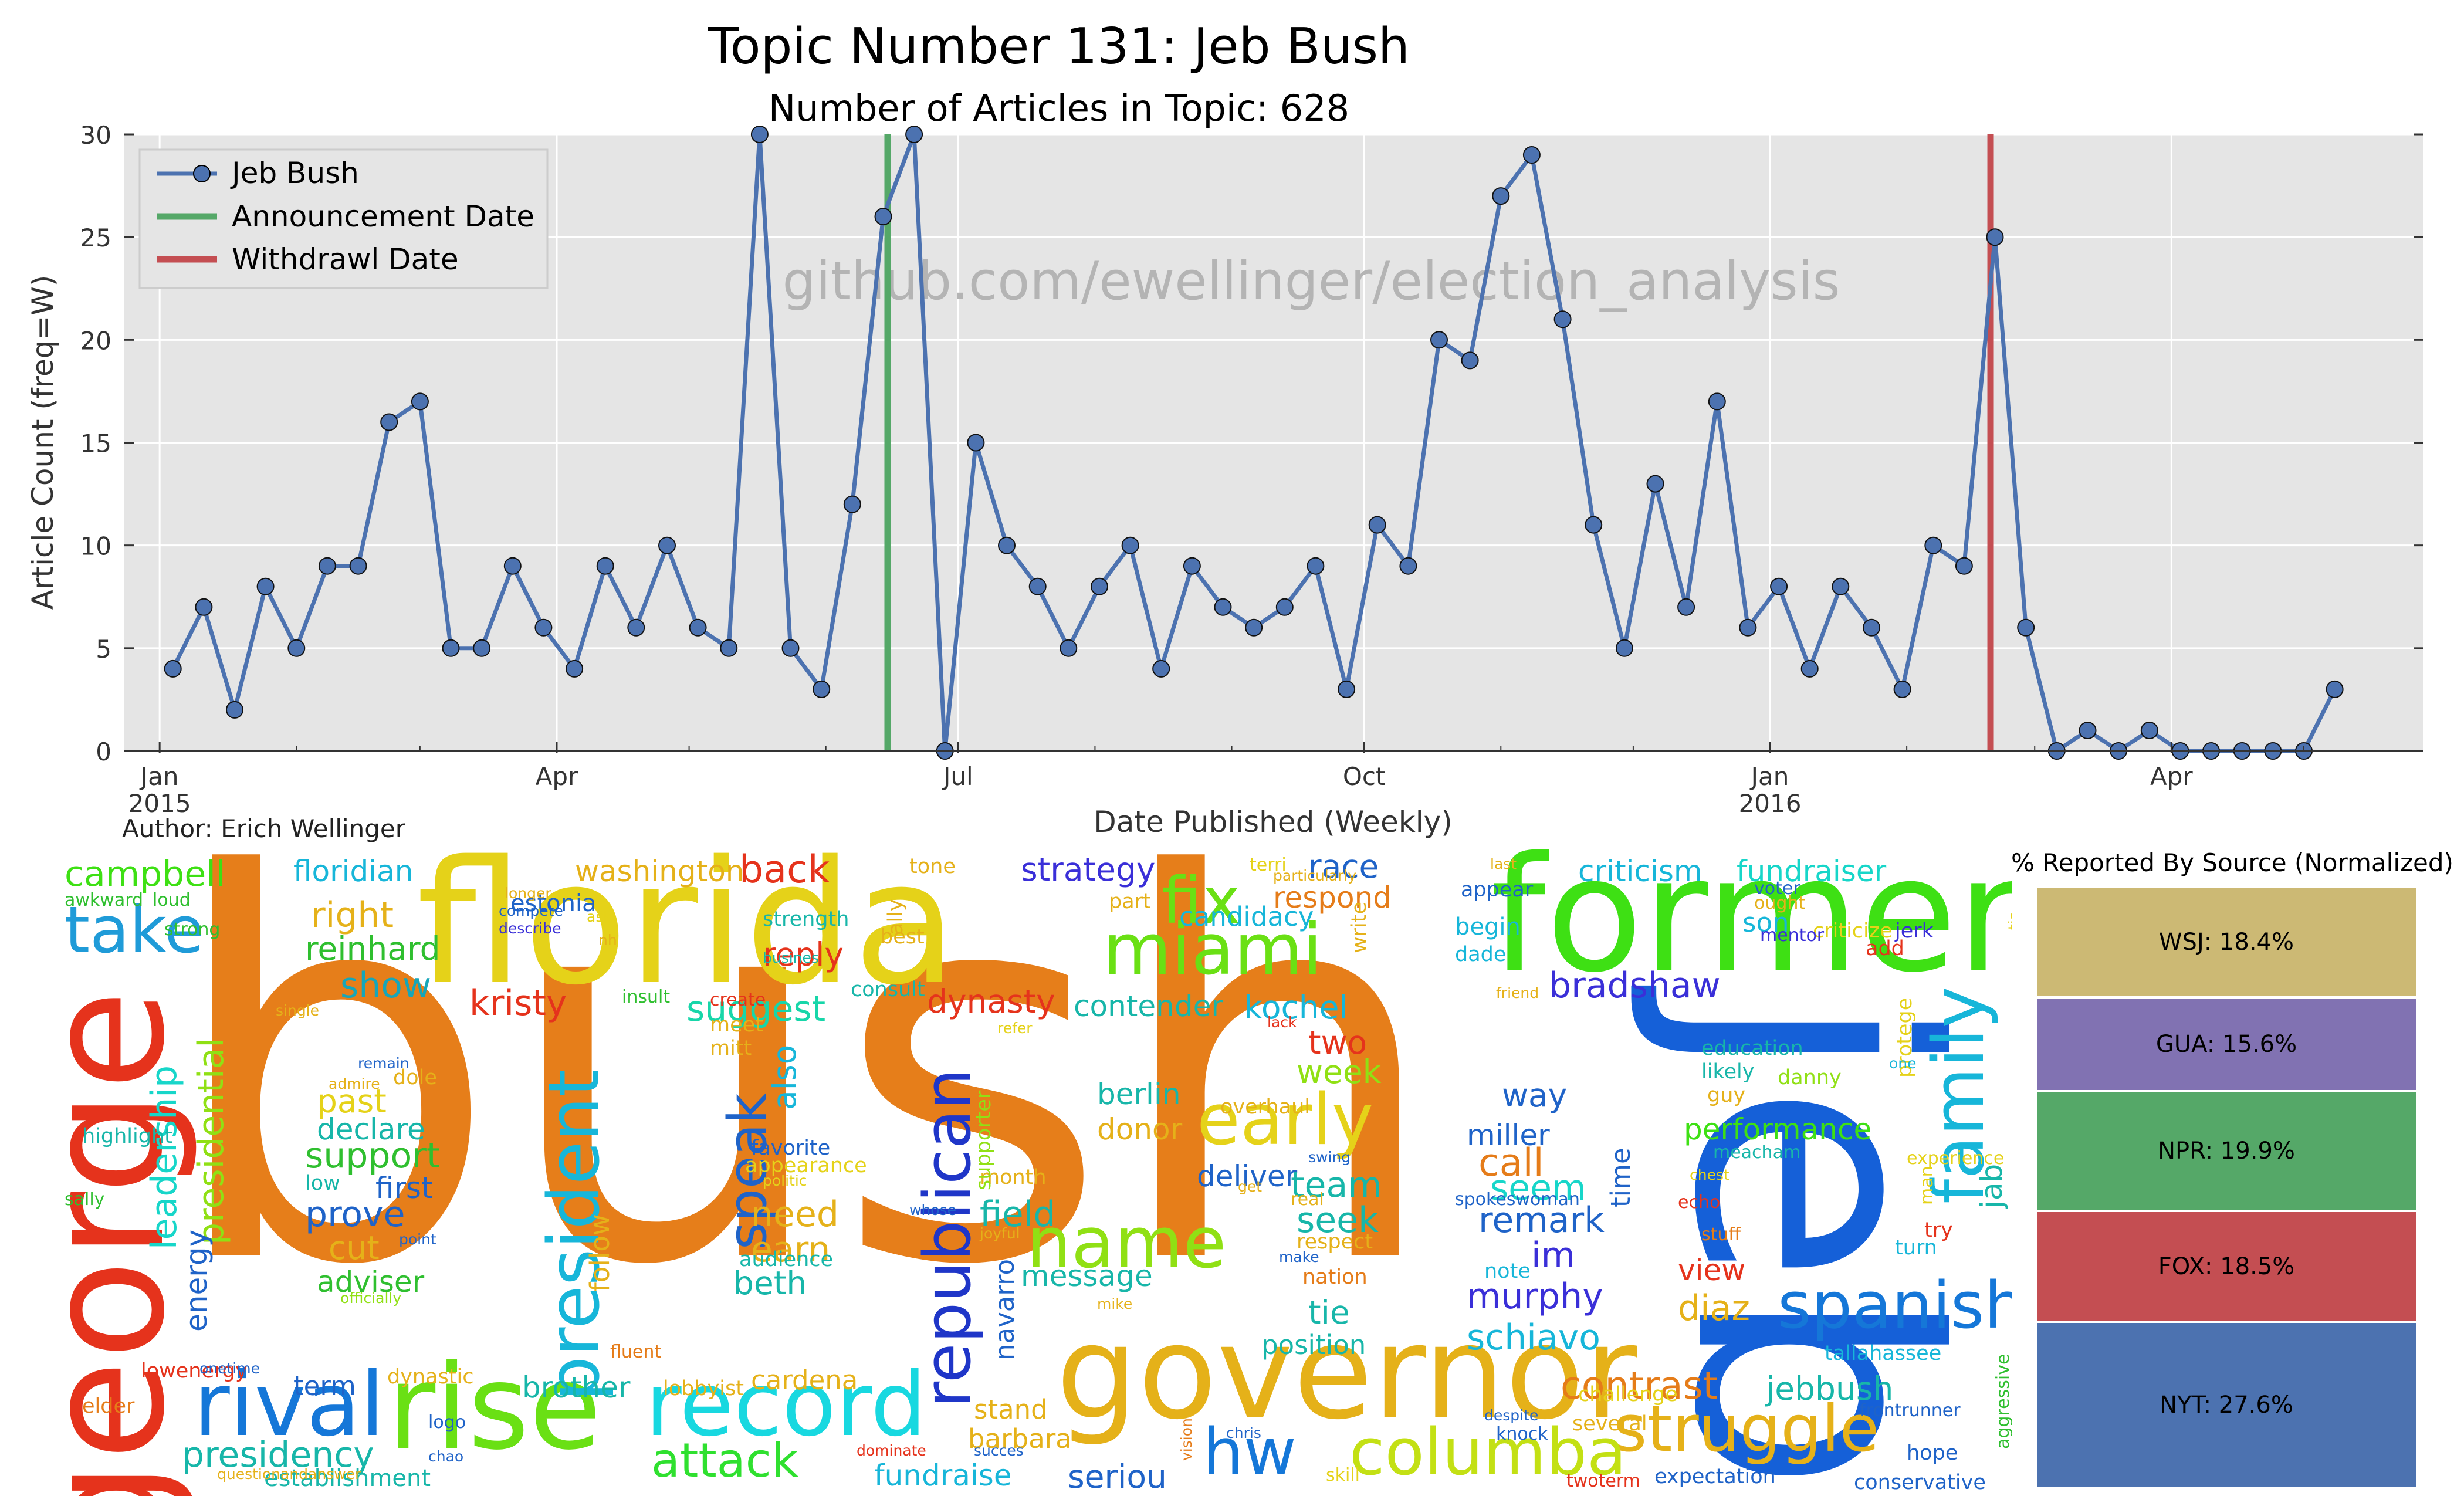 Image resolution: width=2464 pixels, height=1496 pixels. I want to click on word-cloud-word: cardena, so click(804, 1380).